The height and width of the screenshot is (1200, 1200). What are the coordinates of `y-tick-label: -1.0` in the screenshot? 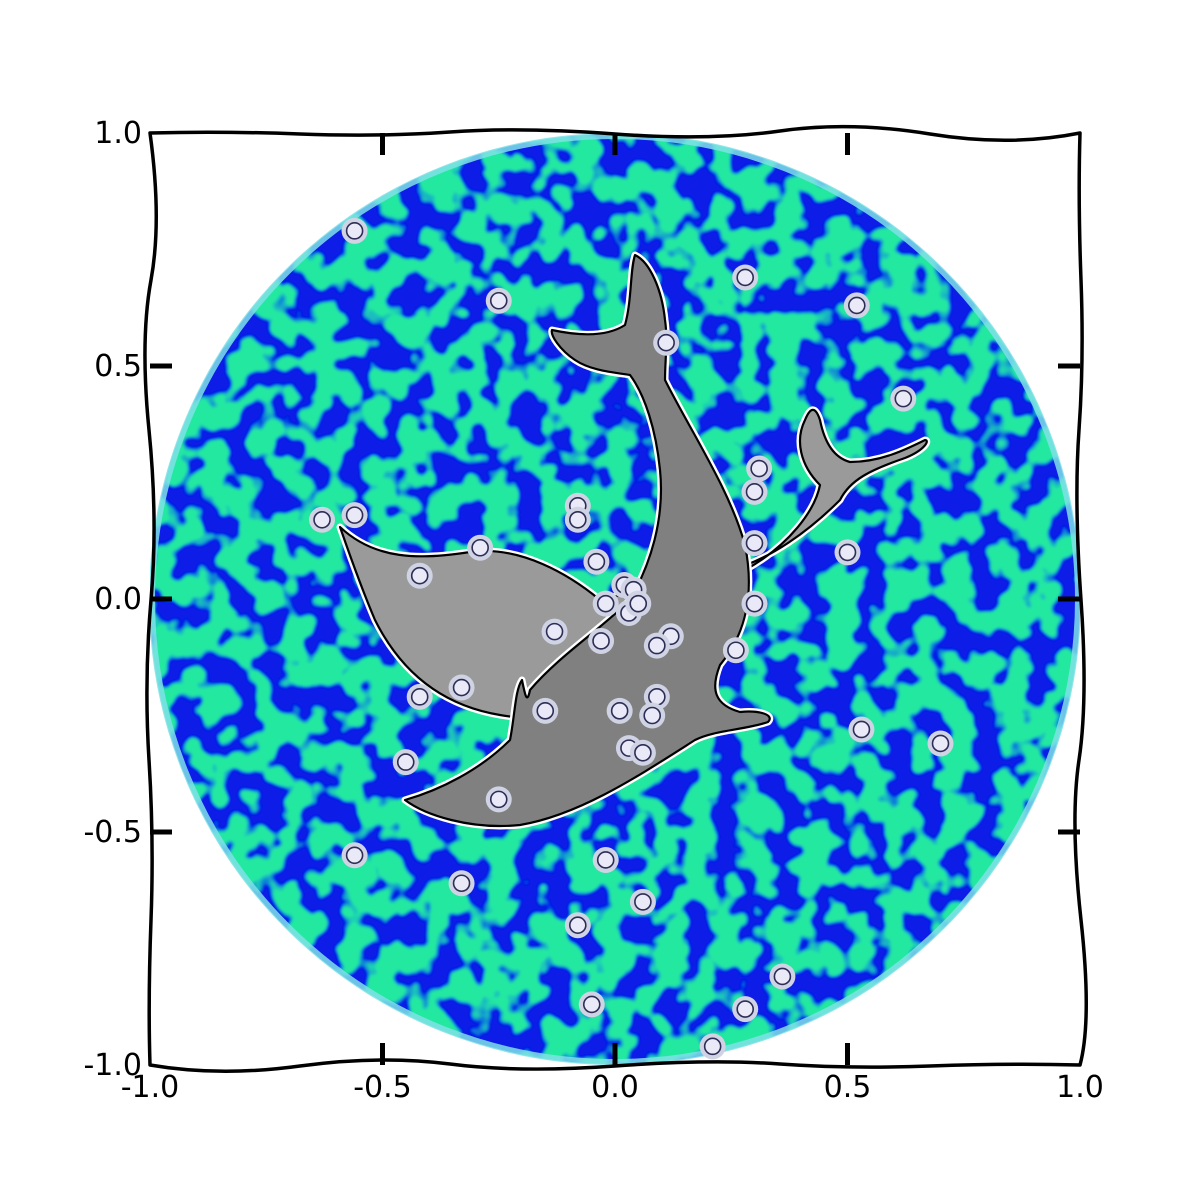 It's located at (112, 1065).